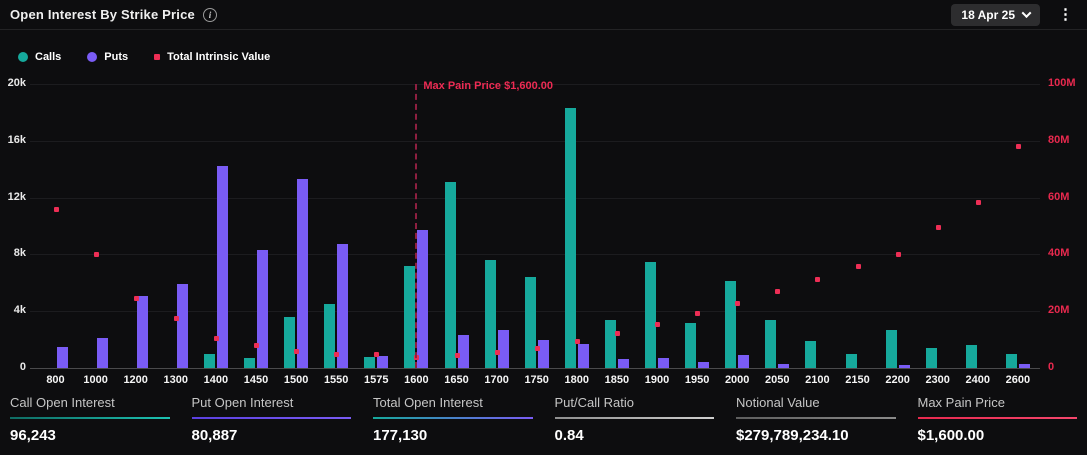 This screenshot has height=455, width=1087. What do you see at coordinates (116, 57) in the screenshot?
I see `legend-label-puts: Puts` at bounding box center [116, 57].